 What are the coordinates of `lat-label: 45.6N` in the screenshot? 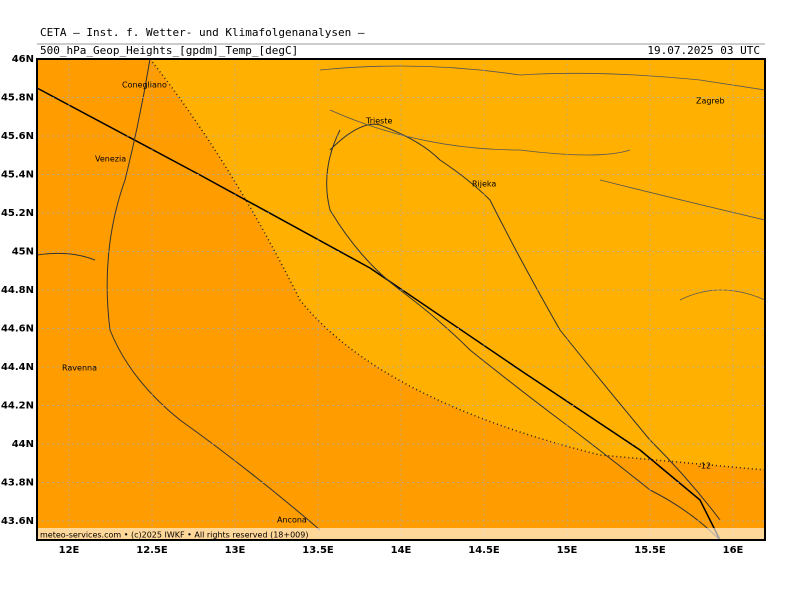 It's located at (17, 136).